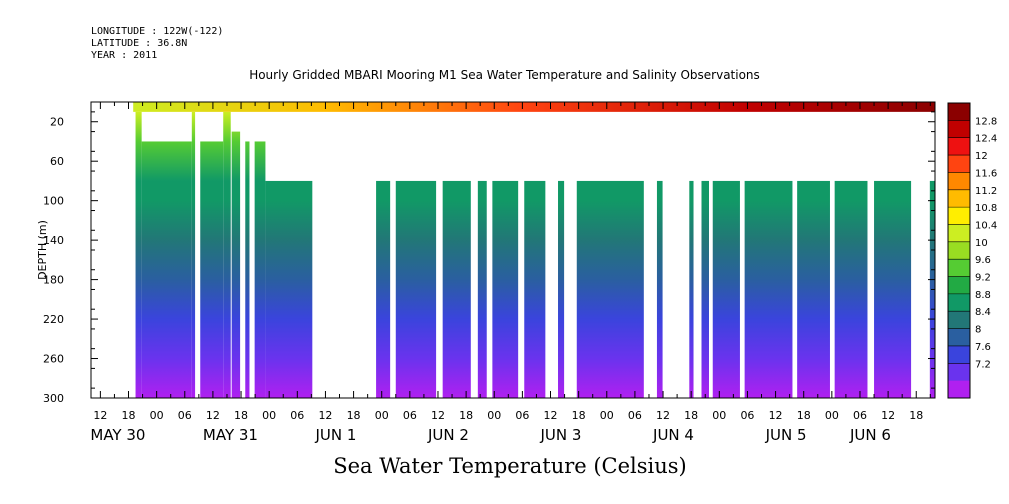 The height and width of the screenshot is (504, 1009). What do you see at coordinates (230, 435) in the screenshot?
I see `x-day-label: MAY 31` at bounding box center [230, 435].